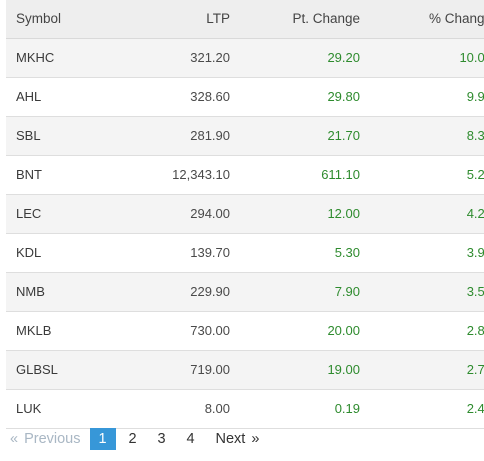 Image resolution: width=484 pixels, height=461 pixels. Describe the element at coordinates (245, 330) in the screenshot. I see `table-row: MKLB 730.00 20.00 2.82` at that location.